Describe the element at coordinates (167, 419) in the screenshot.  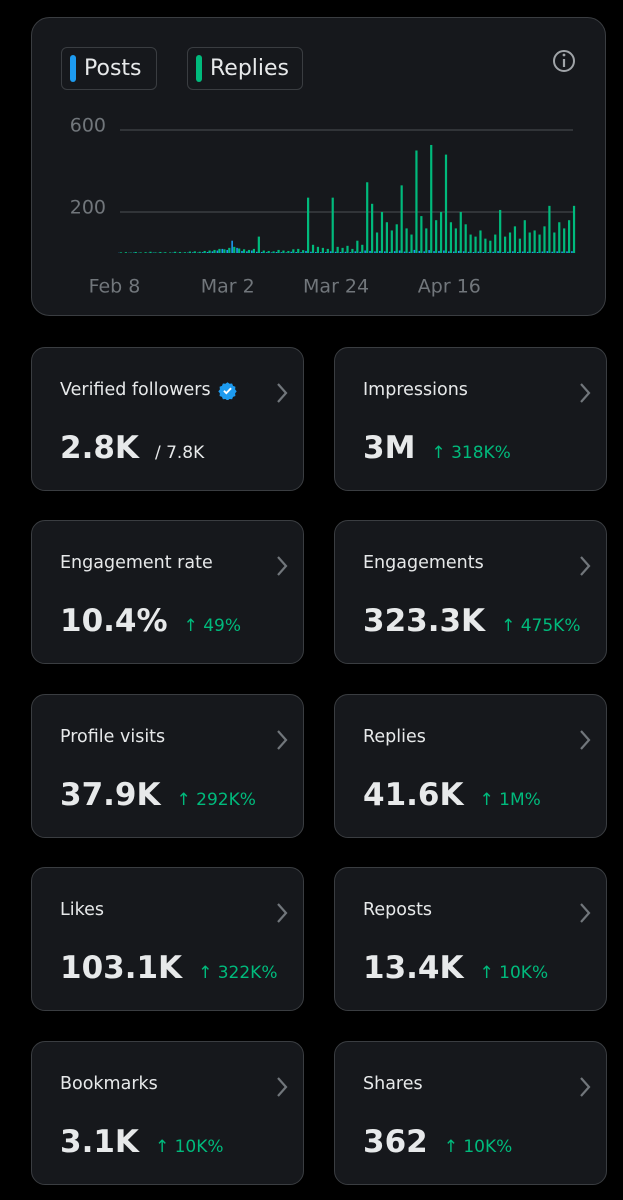
I see `metric-card: Verified followers 2.8K / 7.8K` at that location.